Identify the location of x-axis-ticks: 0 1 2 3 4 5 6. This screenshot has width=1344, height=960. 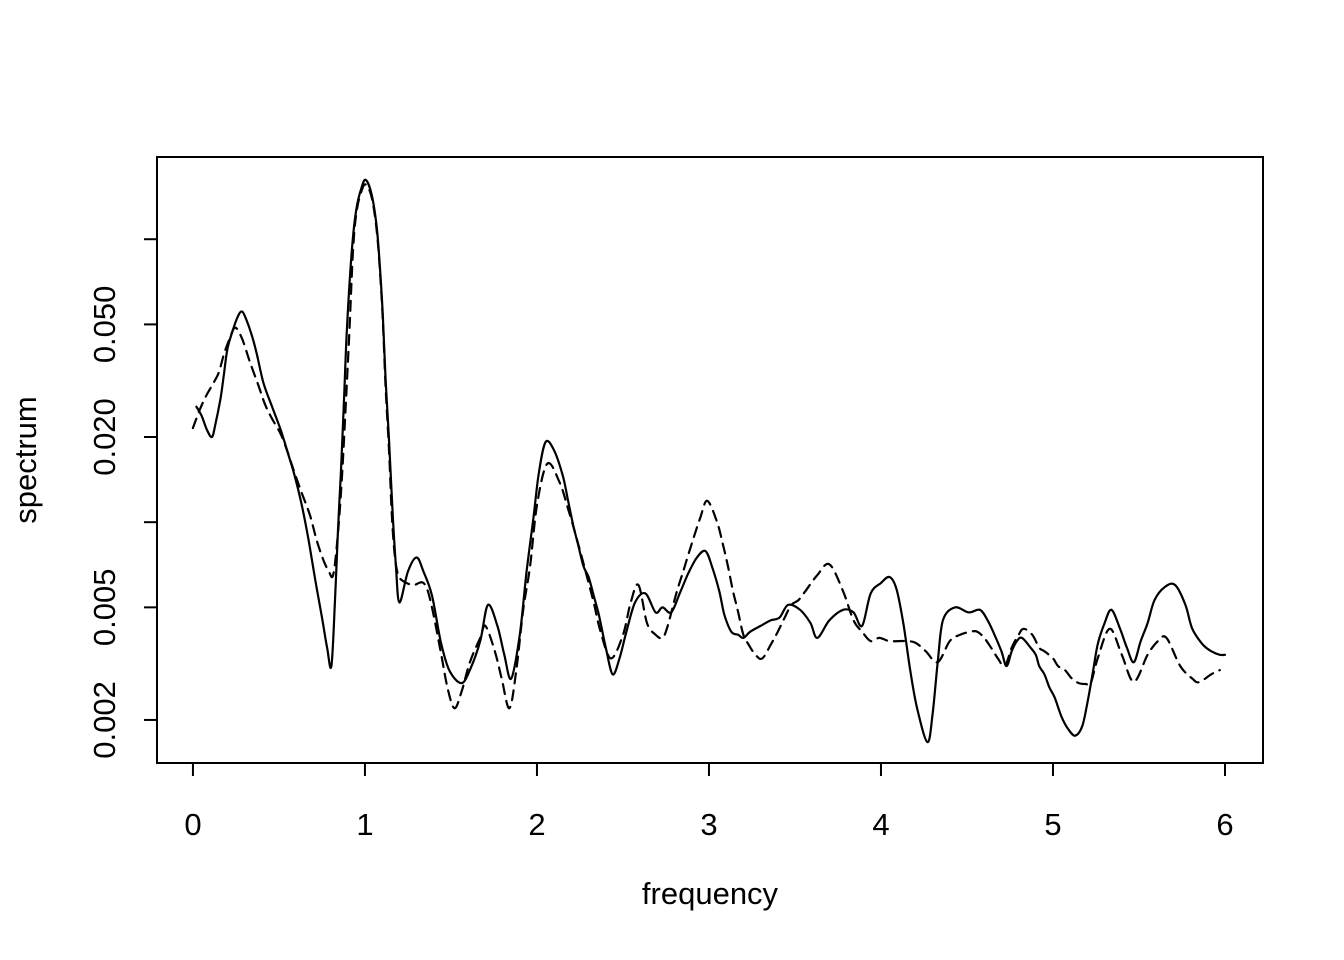
(709, 802).